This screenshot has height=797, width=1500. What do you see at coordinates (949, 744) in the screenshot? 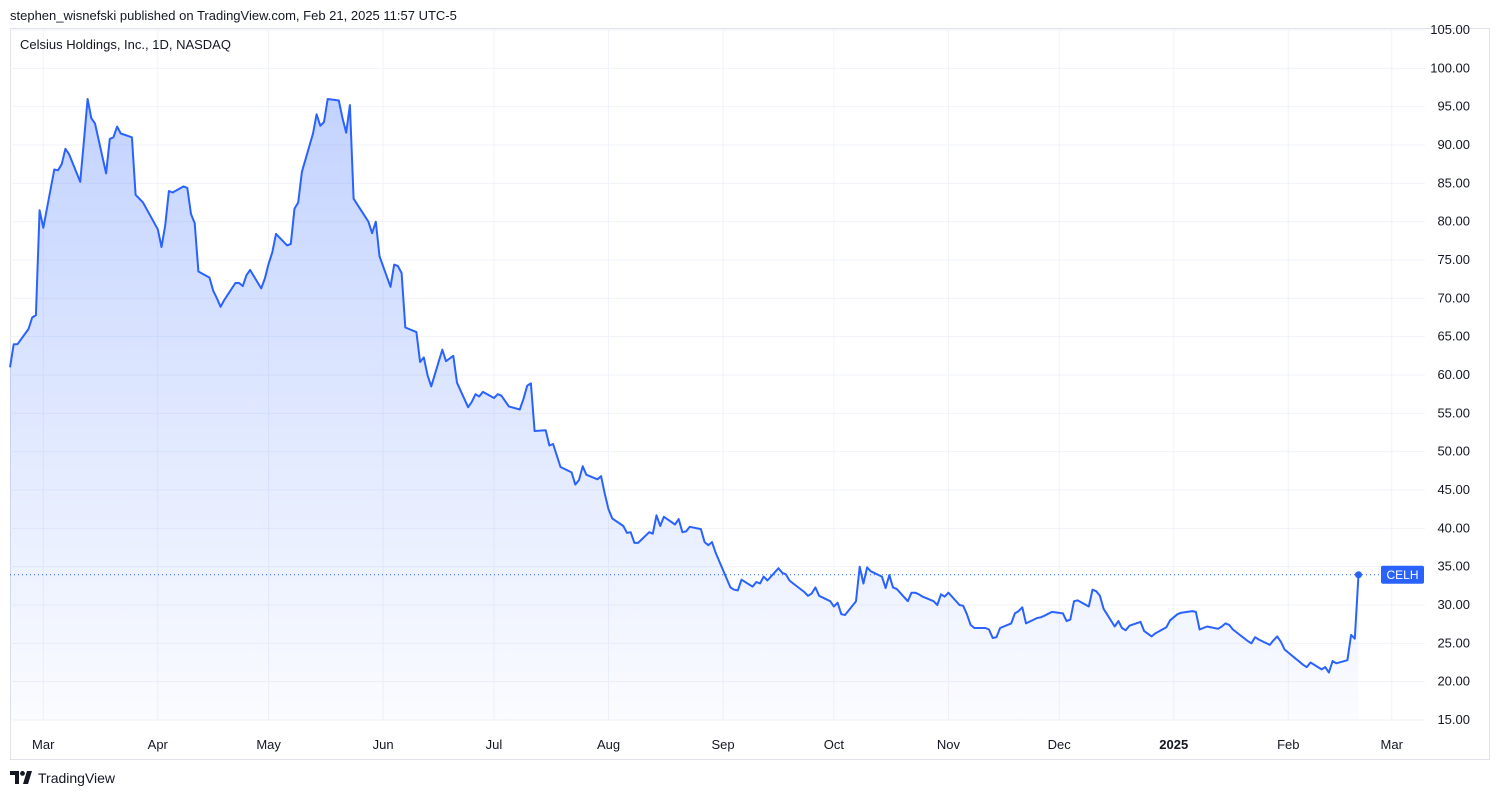
I see `x-tick-label: Nov` at bounding box center [949, 744].